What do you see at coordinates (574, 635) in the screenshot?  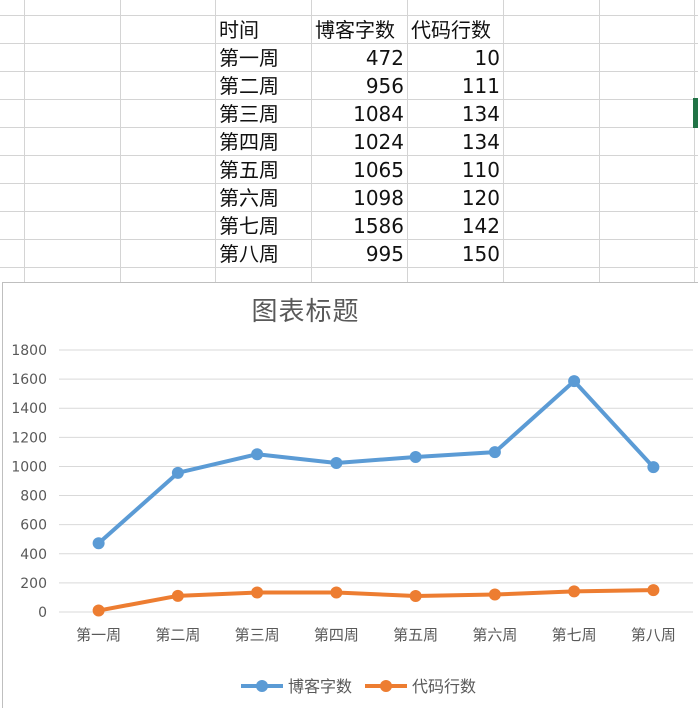 I see `x-tick-label: 第七周` at bounding box center [574, 635].